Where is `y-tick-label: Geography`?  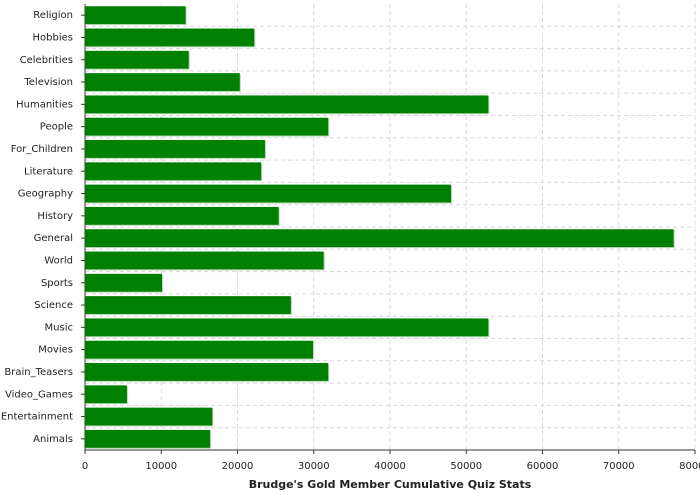 y-tick-label: Geography is located at coordinates (45, 194).